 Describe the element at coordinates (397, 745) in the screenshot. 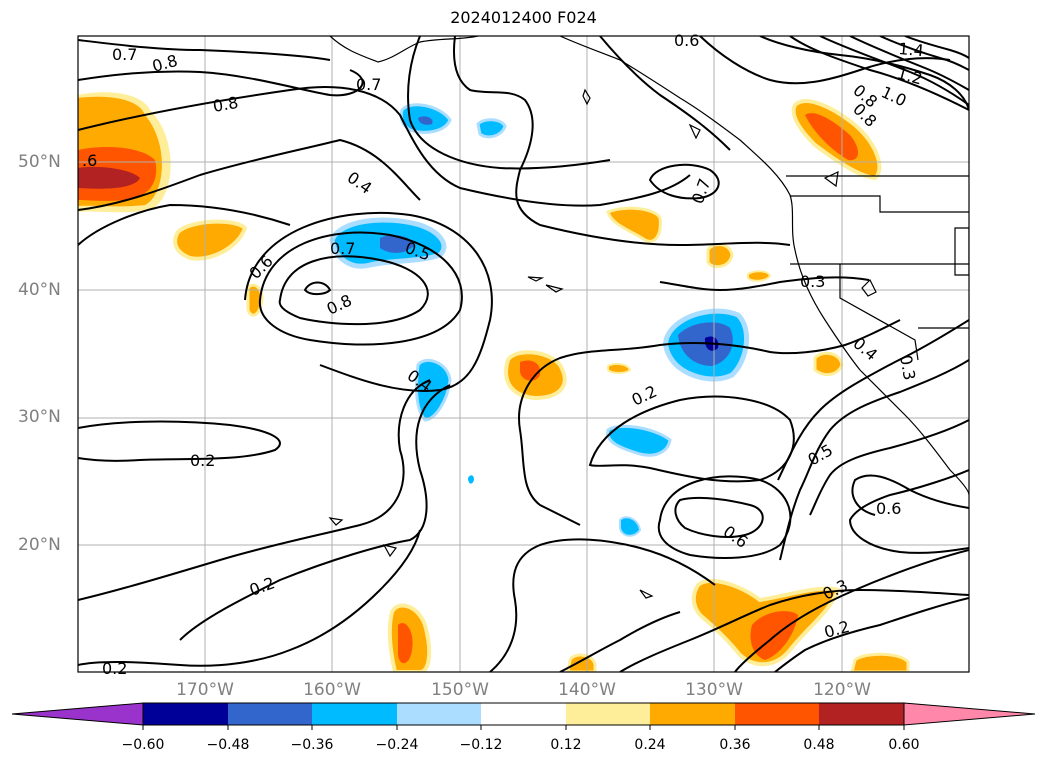

I see `colorbar-tick-label: −0.24` at that location.